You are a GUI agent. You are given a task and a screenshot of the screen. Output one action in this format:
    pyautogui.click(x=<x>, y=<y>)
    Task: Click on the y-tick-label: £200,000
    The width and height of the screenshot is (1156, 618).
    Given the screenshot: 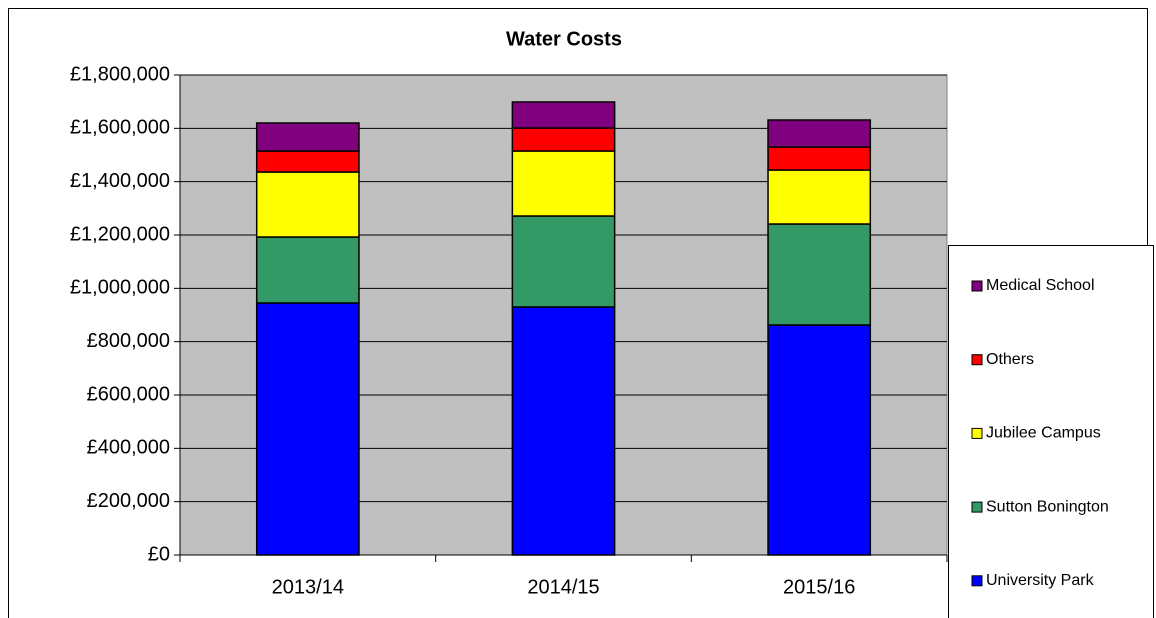 What is the action you would take?
    pyautogui.click(x=128, y=501)
    